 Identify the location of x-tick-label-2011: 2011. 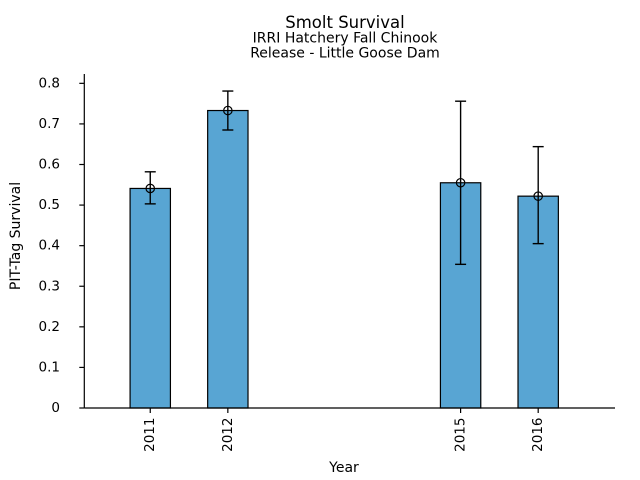
(150, 435).